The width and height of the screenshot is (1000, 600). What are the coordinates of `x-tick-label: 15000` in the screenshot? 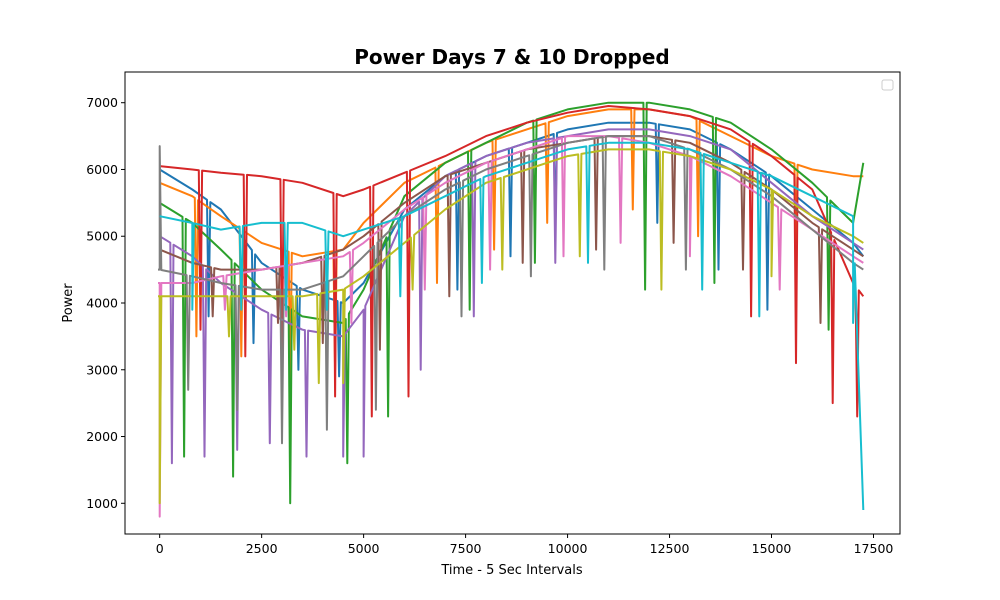 It's located at (772, 548).